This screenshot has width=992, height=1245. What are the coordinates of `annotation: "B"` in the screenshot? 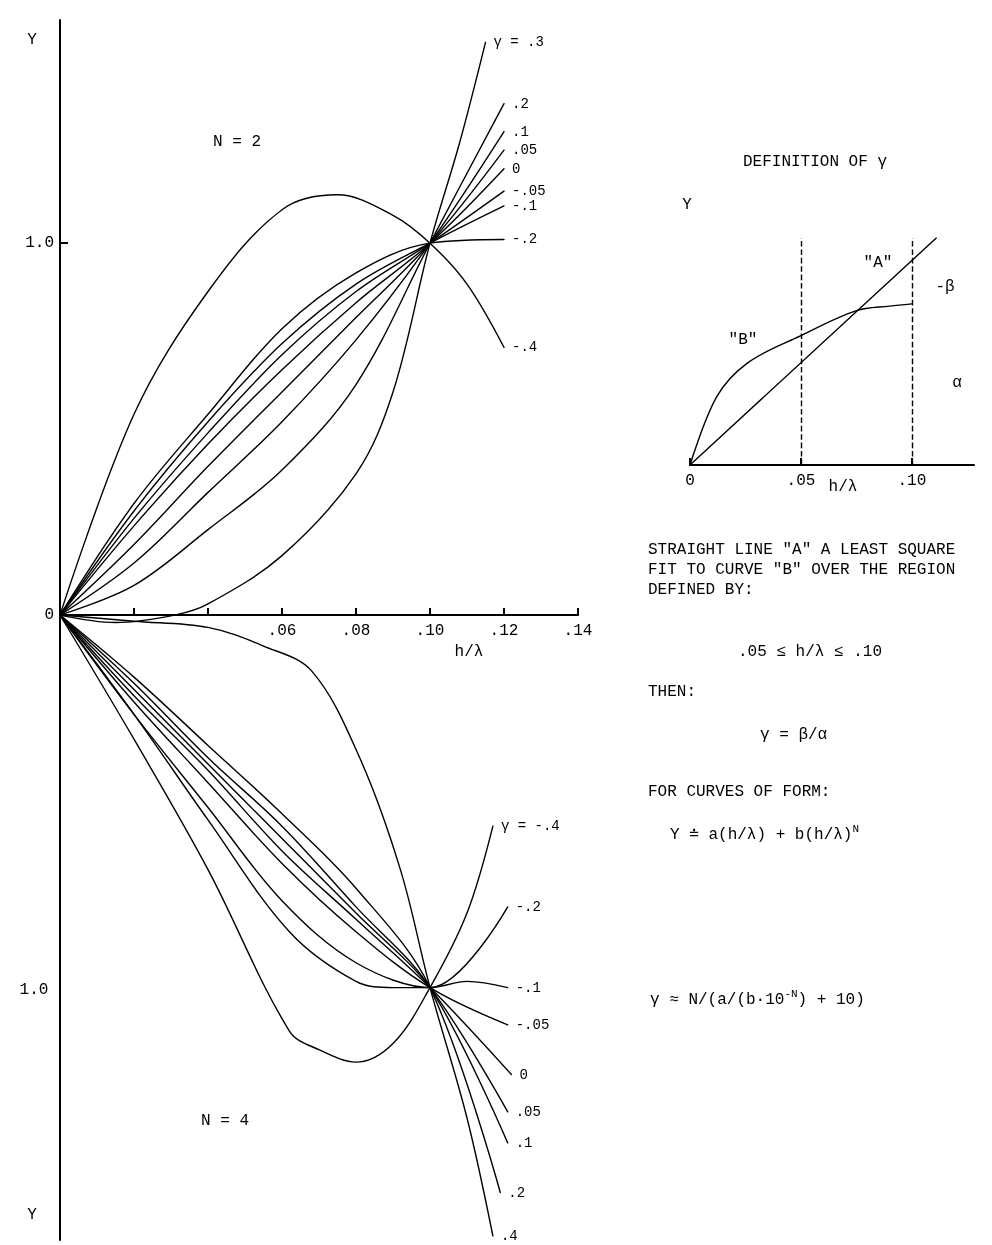 It's located at (743, 340).